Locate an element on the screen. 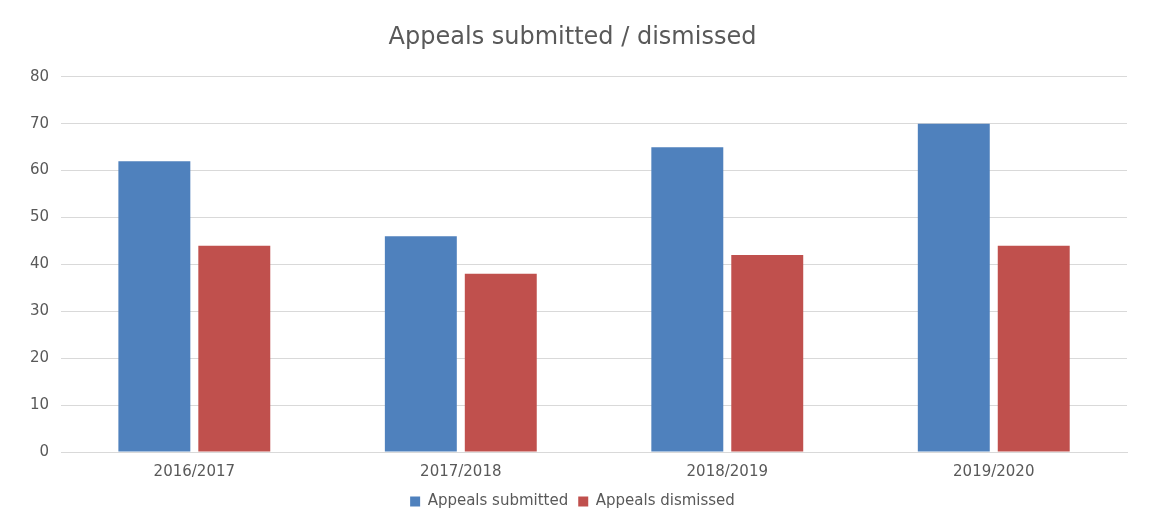 Image resolution: width=1155 pixels, height=532 pixels. y-tick-label: 0 is located at coordinates (44, 450).